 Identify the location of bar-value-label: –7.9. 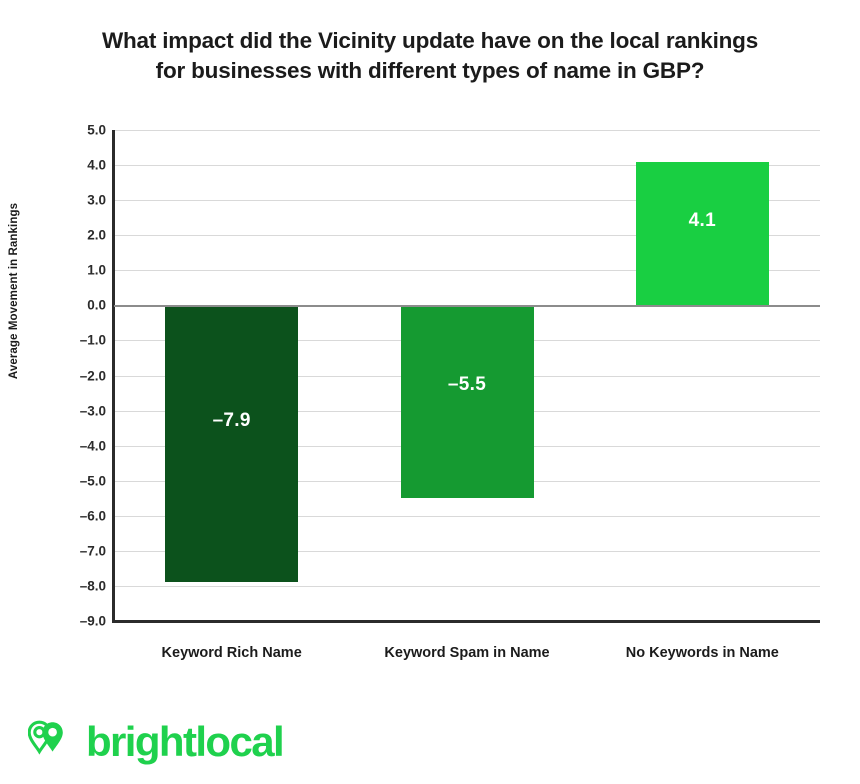
(231, 420).